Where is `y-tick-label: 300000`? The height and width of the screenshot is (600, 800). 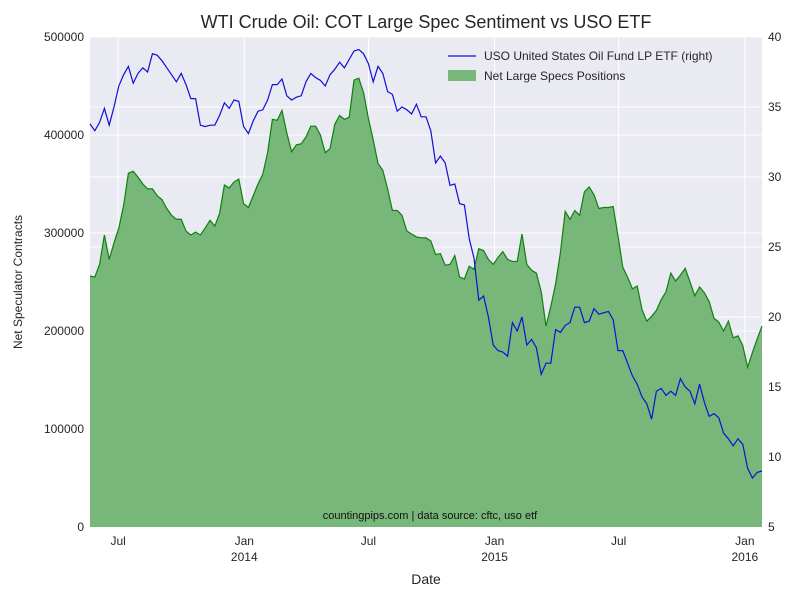
y-tick-label: 300000 is located at coordinates (64, 233).